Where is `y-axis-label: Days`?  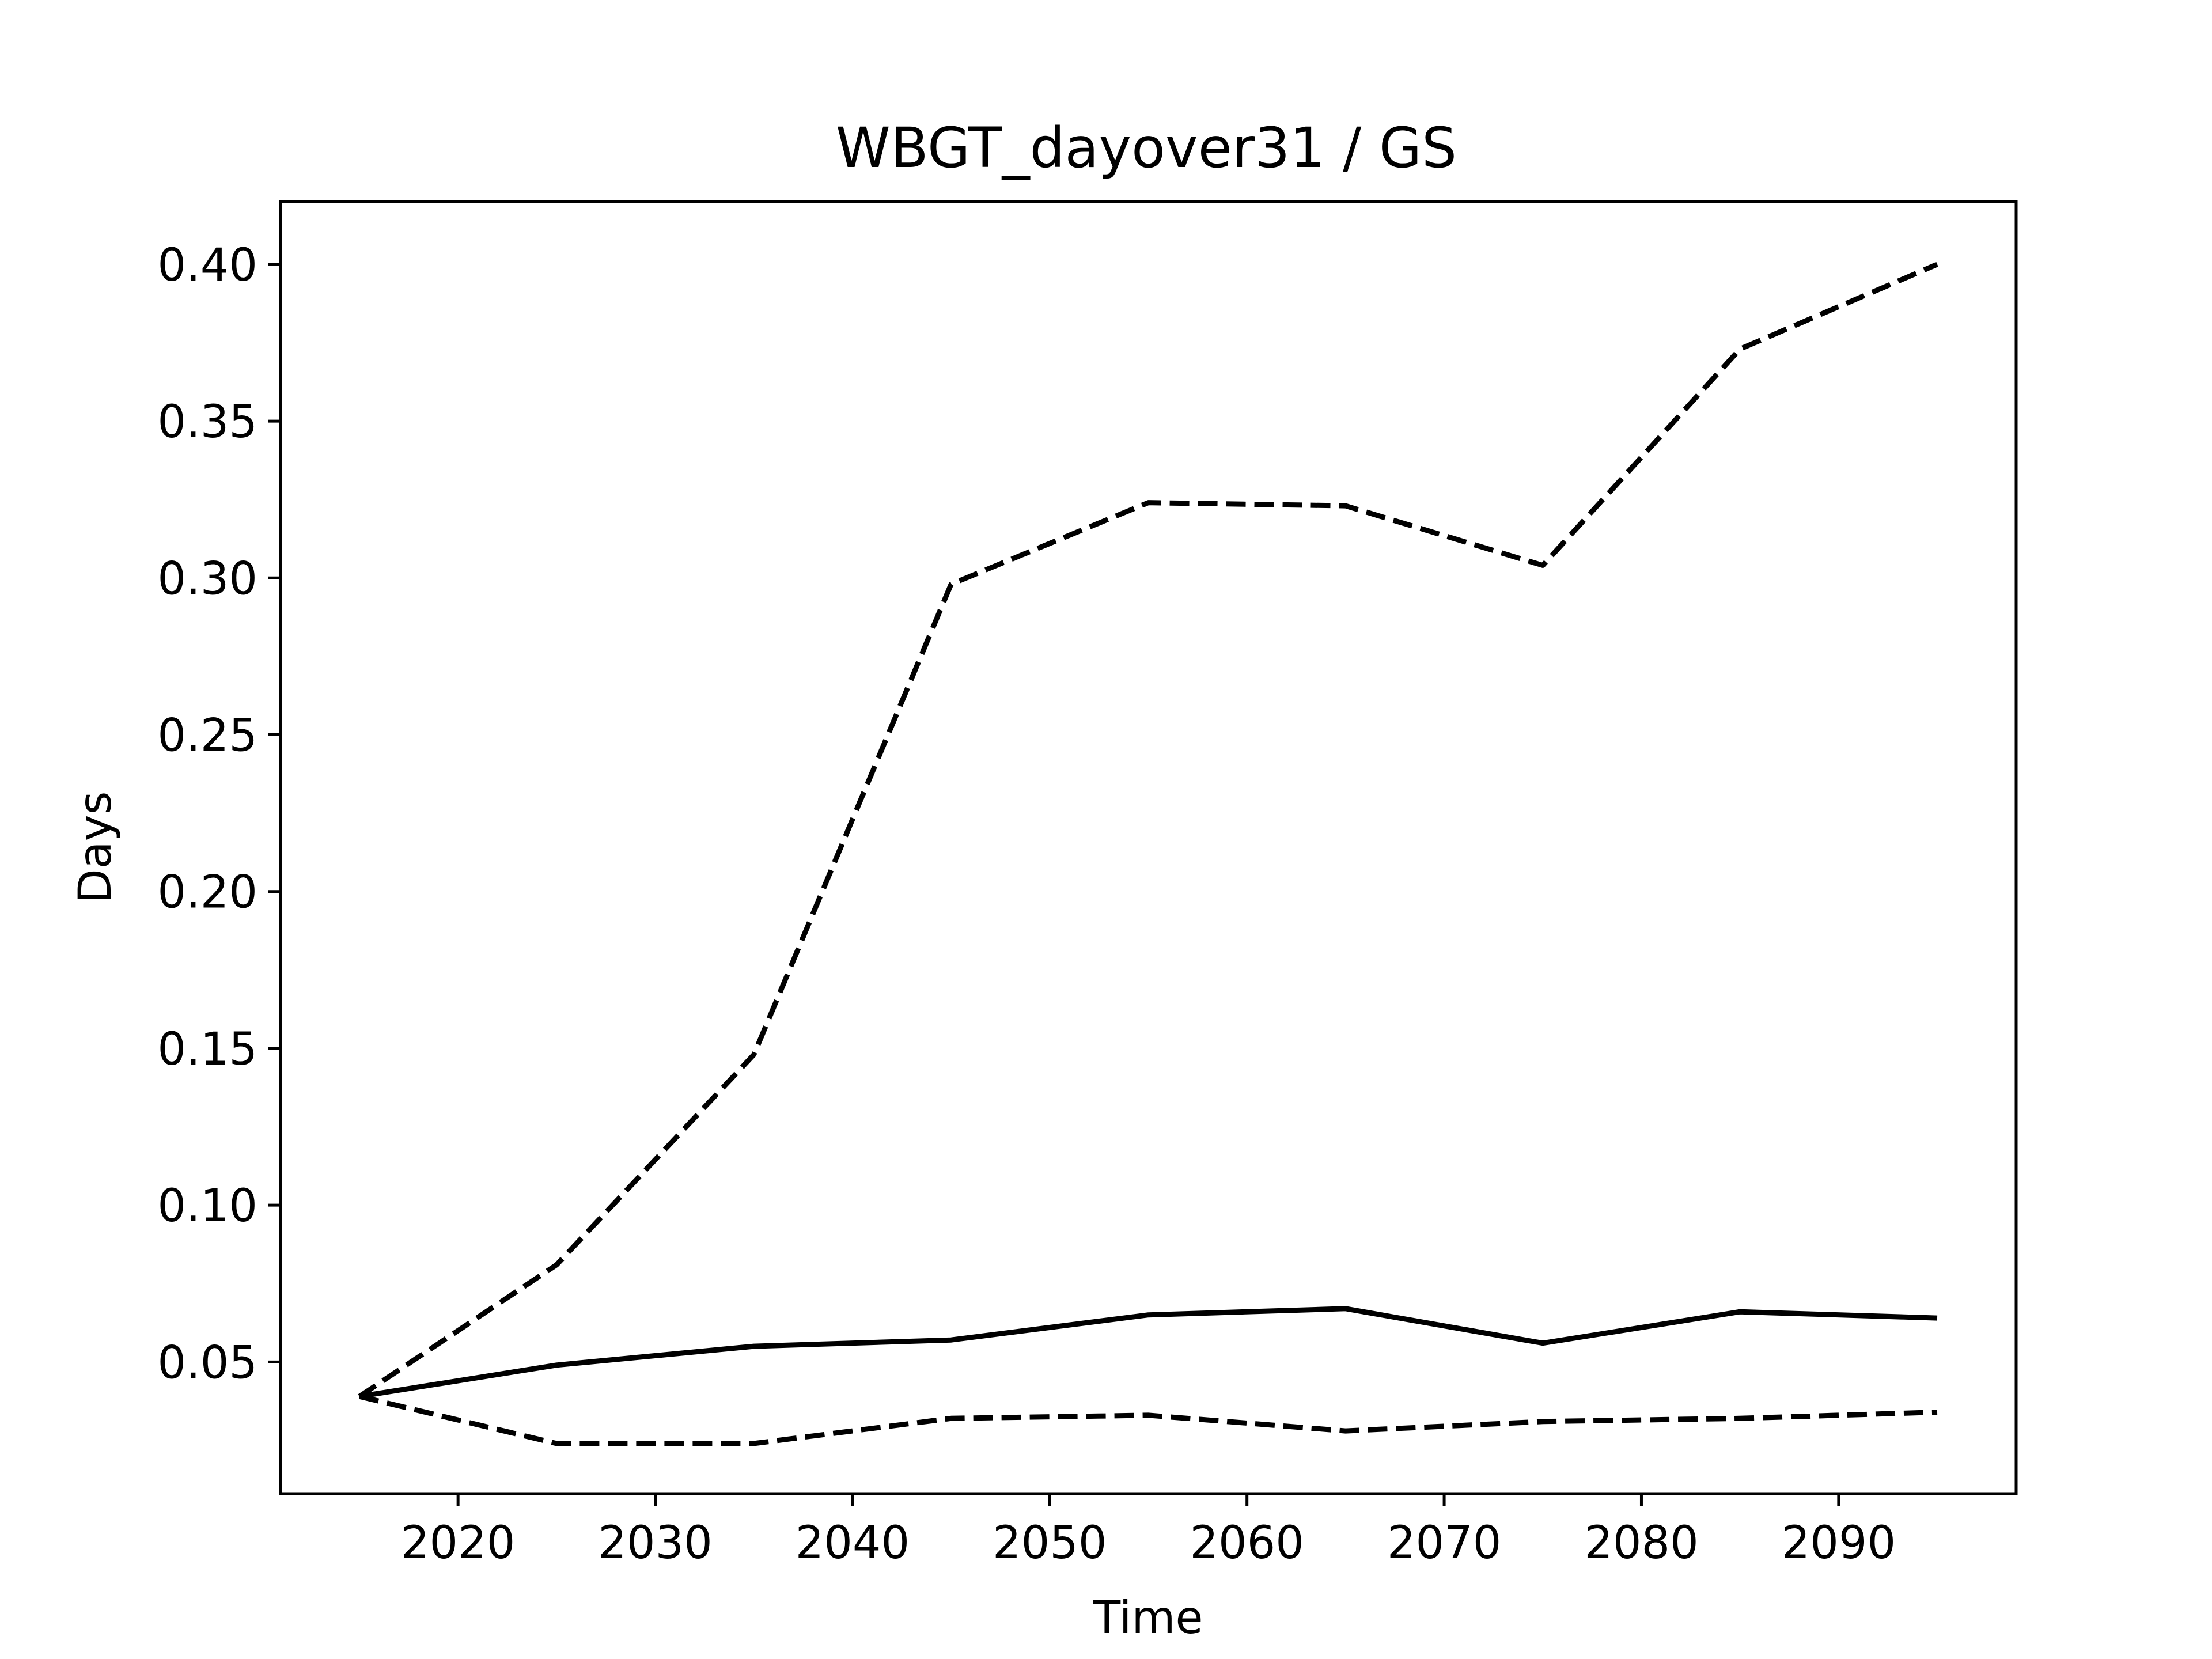
y-axis-label: Days is located at coordinates (96, 847).